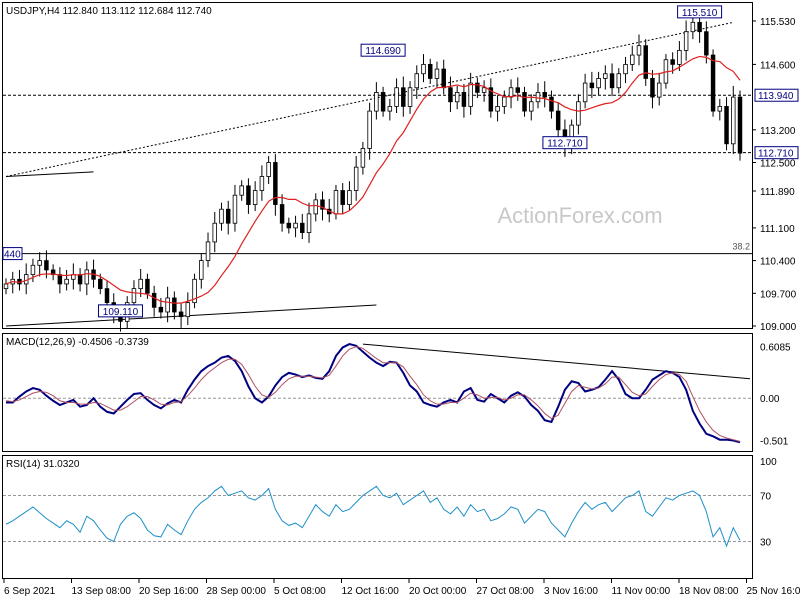 The height and width of the screenshot is (600, 800). What do you see at coordinates (778, 262) in the screenshot?
I see `price-tick-label: 110.400` at bounding box center [778, 262].